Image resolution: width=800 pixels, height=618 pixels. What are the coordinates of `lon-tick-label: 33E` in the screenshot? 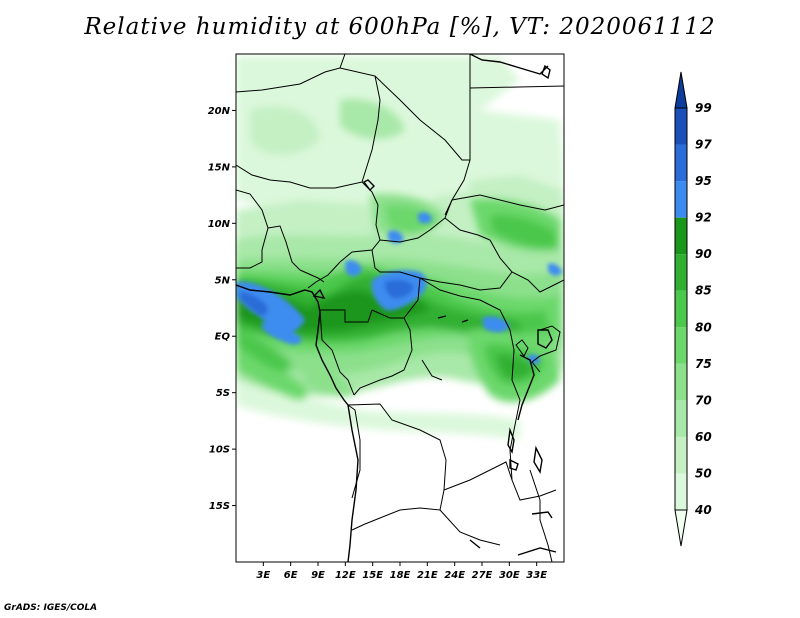 It's located at (536, 575).